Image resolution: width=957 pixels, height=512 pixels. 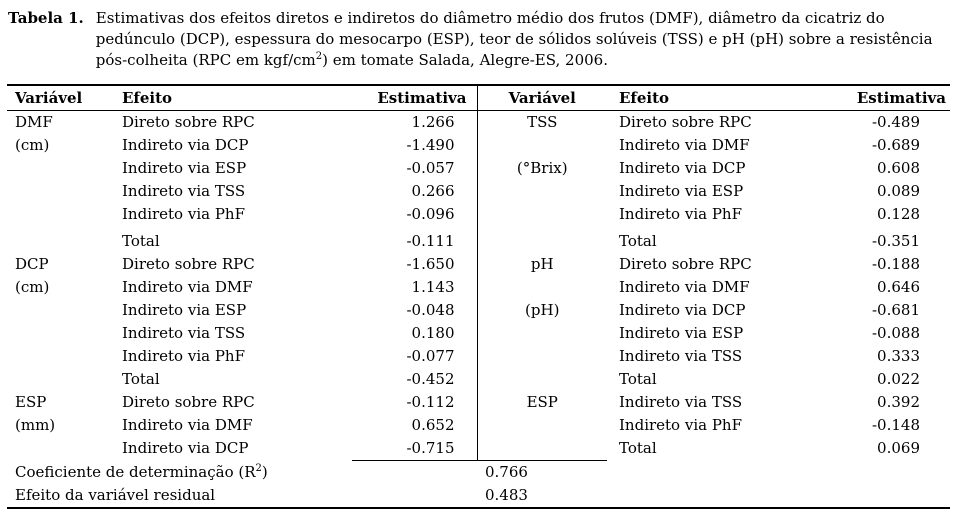 What do you see at coordinates (233, 97) in the screenshot?
I see `header-efeito-left: Efeito` at bounding box center [233, 97].